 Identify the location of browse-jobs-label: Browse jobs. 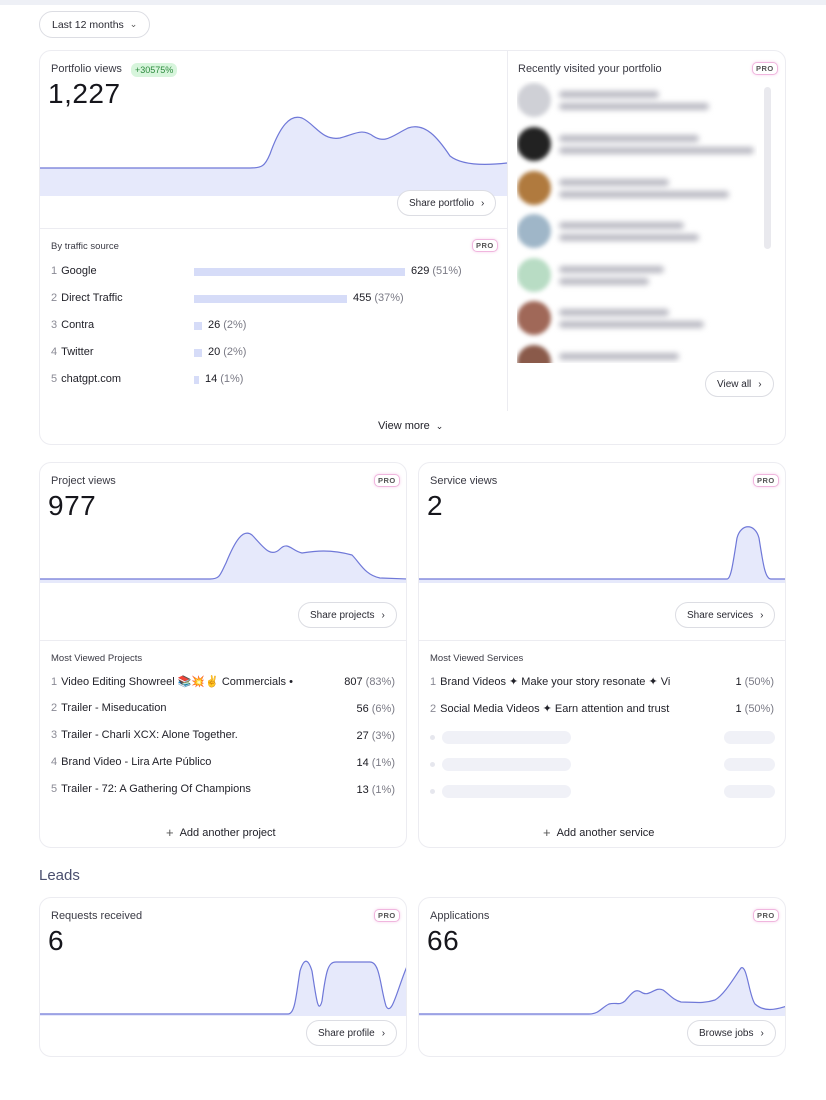
(726, 1033).